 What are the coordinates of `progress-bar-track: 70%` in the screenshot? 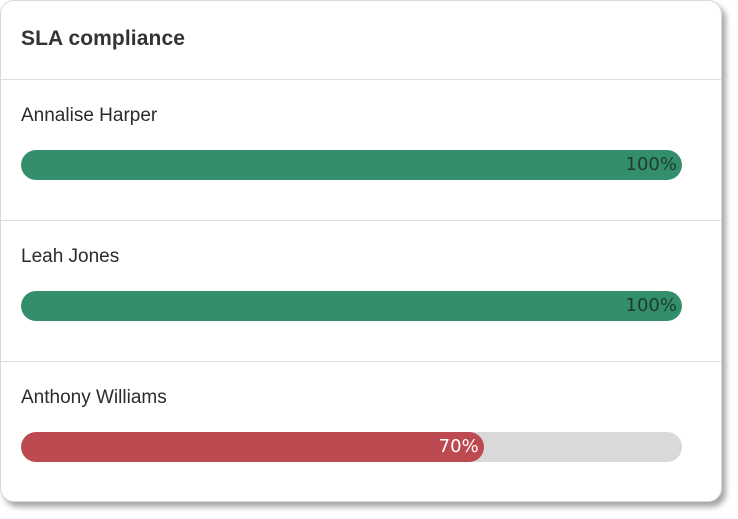 It's located at (351, 447).